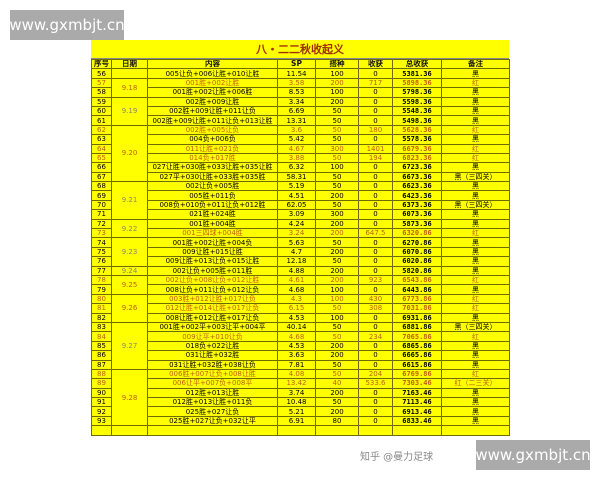  I want to click on cell-total: 6723.36, so click(417, 167).